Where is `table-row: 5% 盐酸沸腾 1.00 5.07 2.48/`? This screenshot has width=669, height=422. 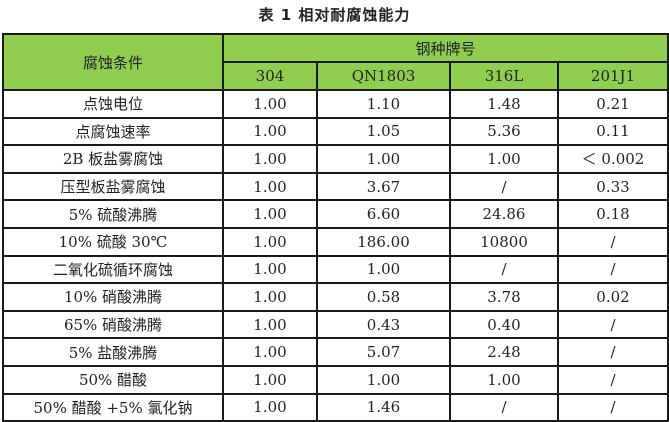 table-row: 5% 盐酸沸腾 1.00 5.07 2.48/ is located at coordinates (335, 352).